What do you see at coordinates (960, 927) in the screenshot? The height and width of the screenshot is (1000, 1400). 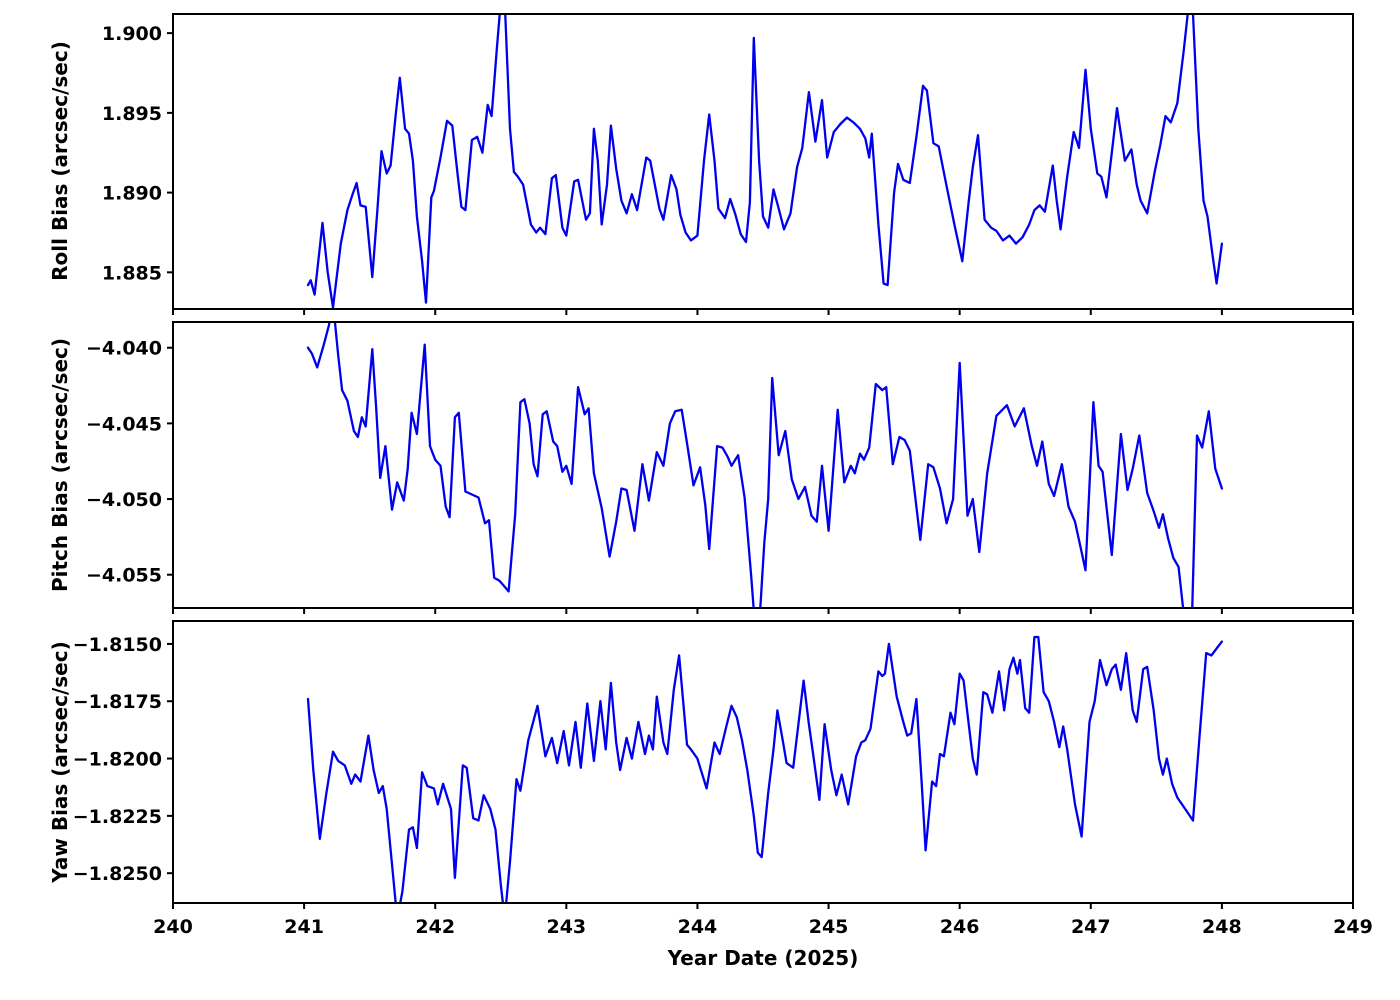 I see `x-tick-label: 246` at bounding box center [960, 927].